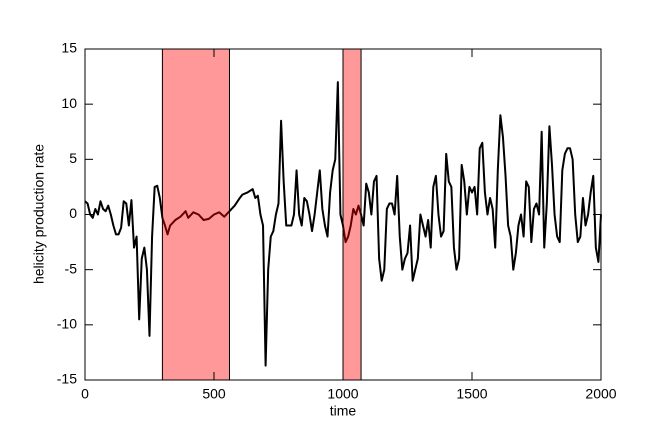 The height and width of the screenshot is (441, 654). What do you see at coordinates (67, 324) in the screenshot?
I see `y-tick-label: -10` at bounding box center [67, 324].